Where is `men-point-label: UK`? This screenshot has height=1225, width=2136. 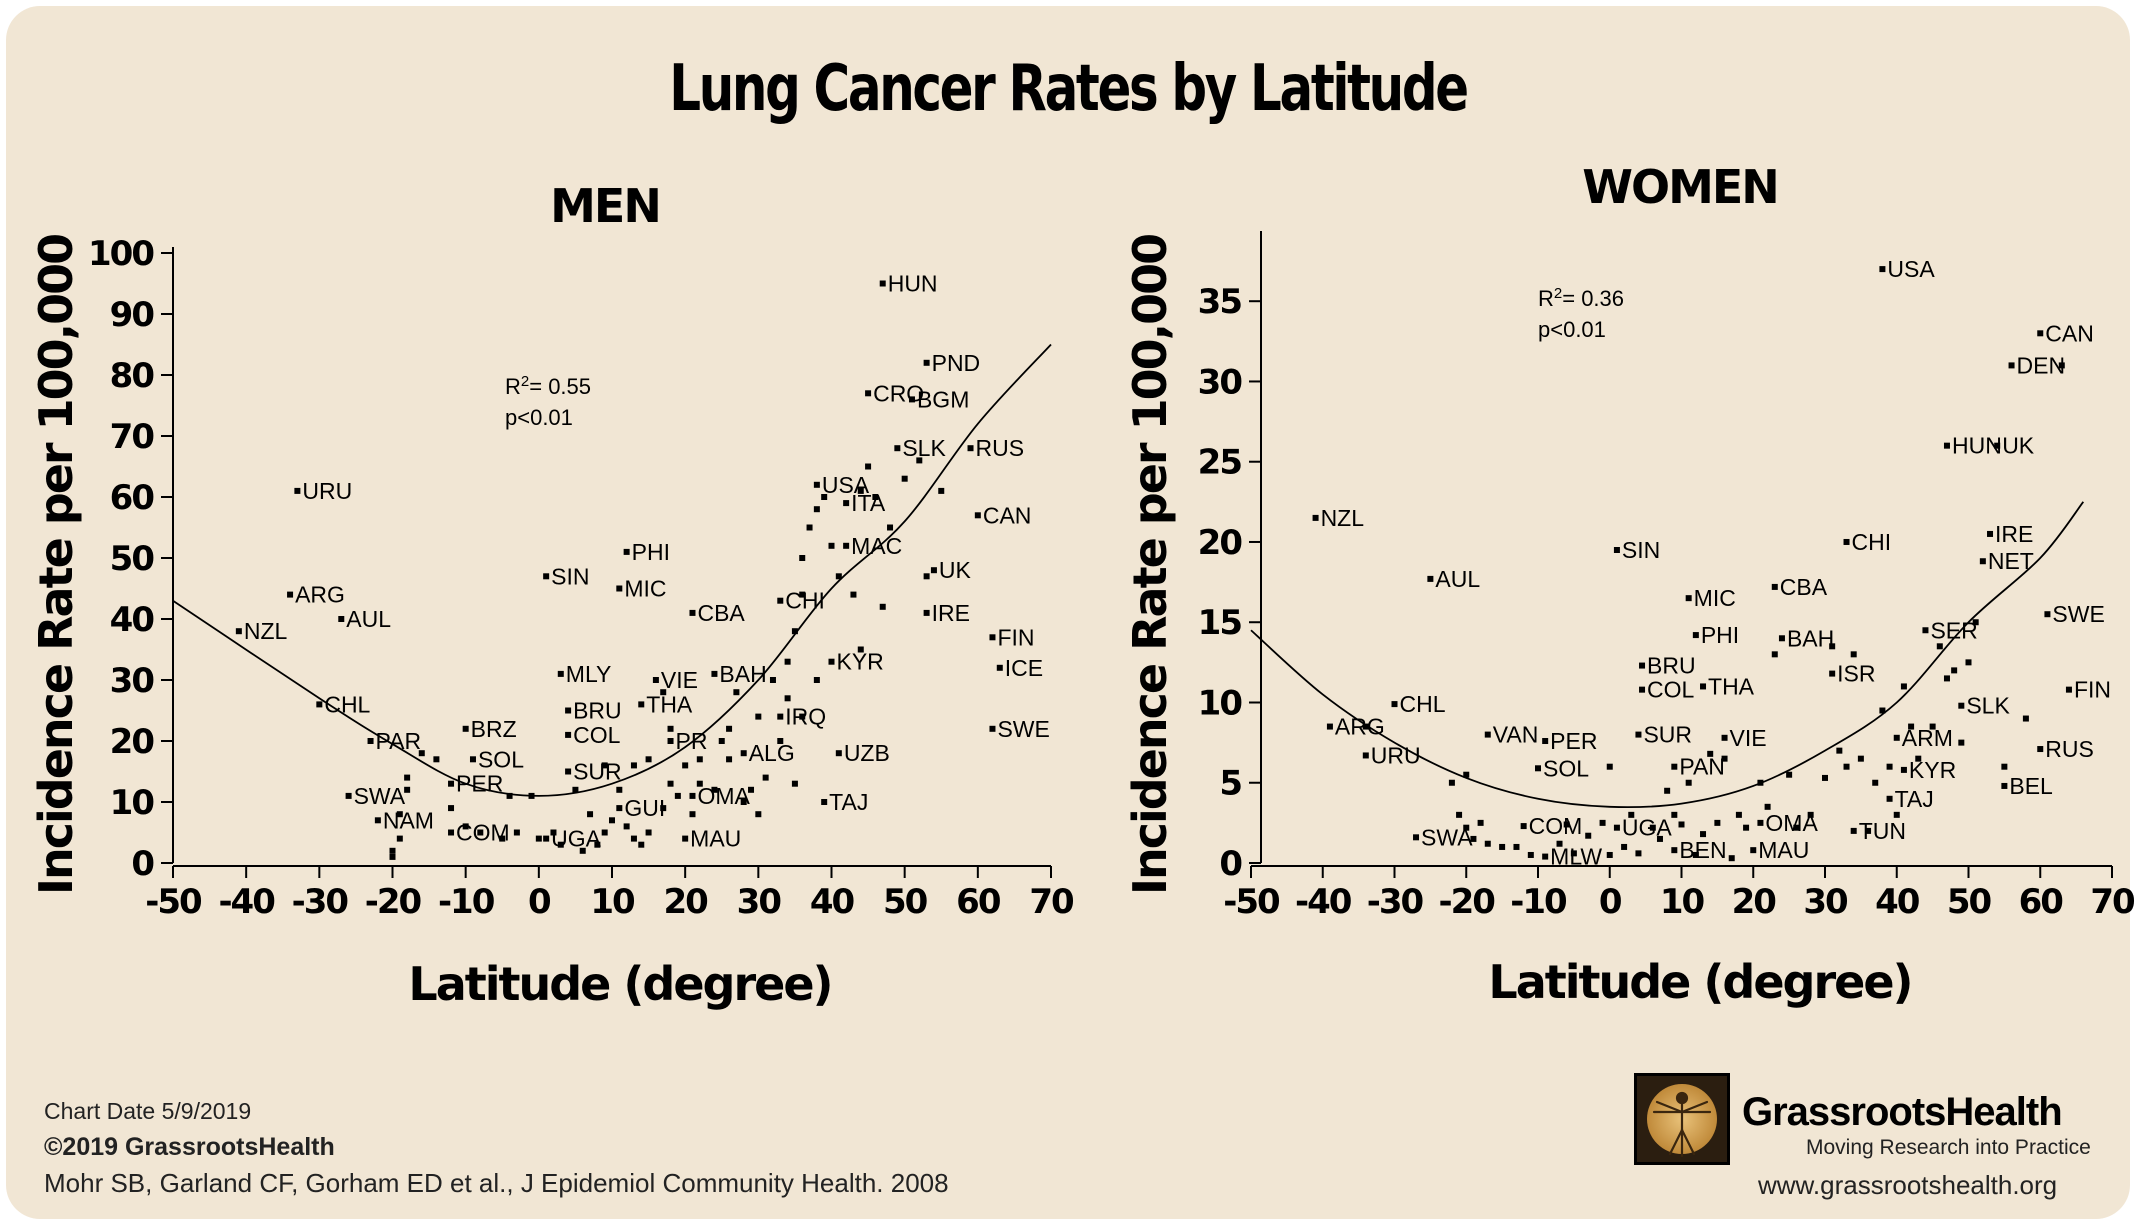
men-point-label: UK is located at coordinates (955, 570).